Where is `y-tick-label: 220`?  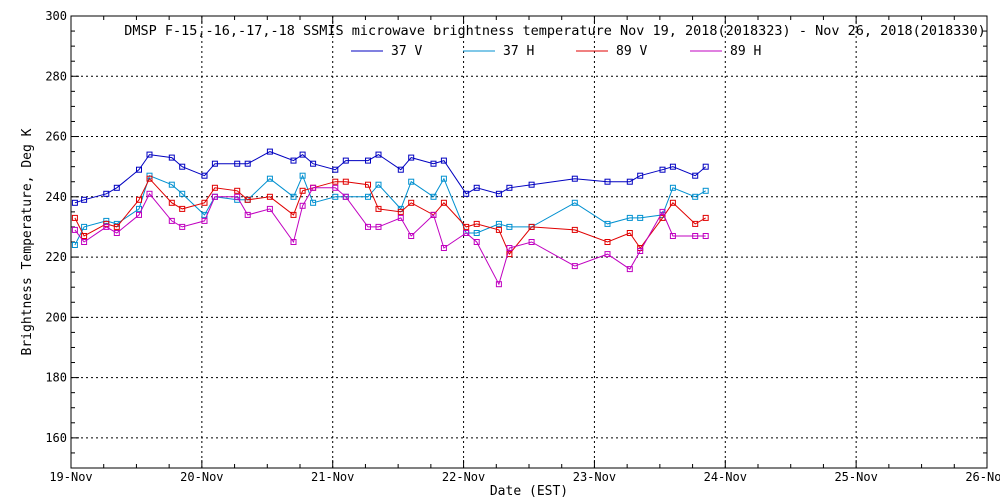
y-tick-label: 220 is located at coordinates (56, 257).